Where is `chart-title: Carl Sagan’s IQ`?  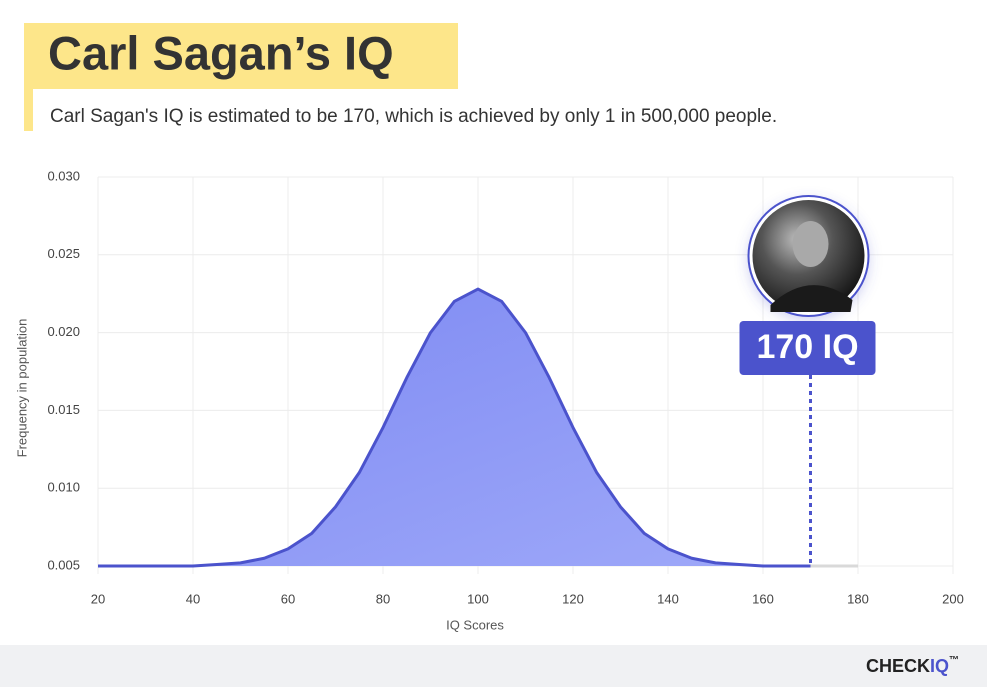
chart-title: Carl Sagan’s IQ is located at coordinates (221, 52).